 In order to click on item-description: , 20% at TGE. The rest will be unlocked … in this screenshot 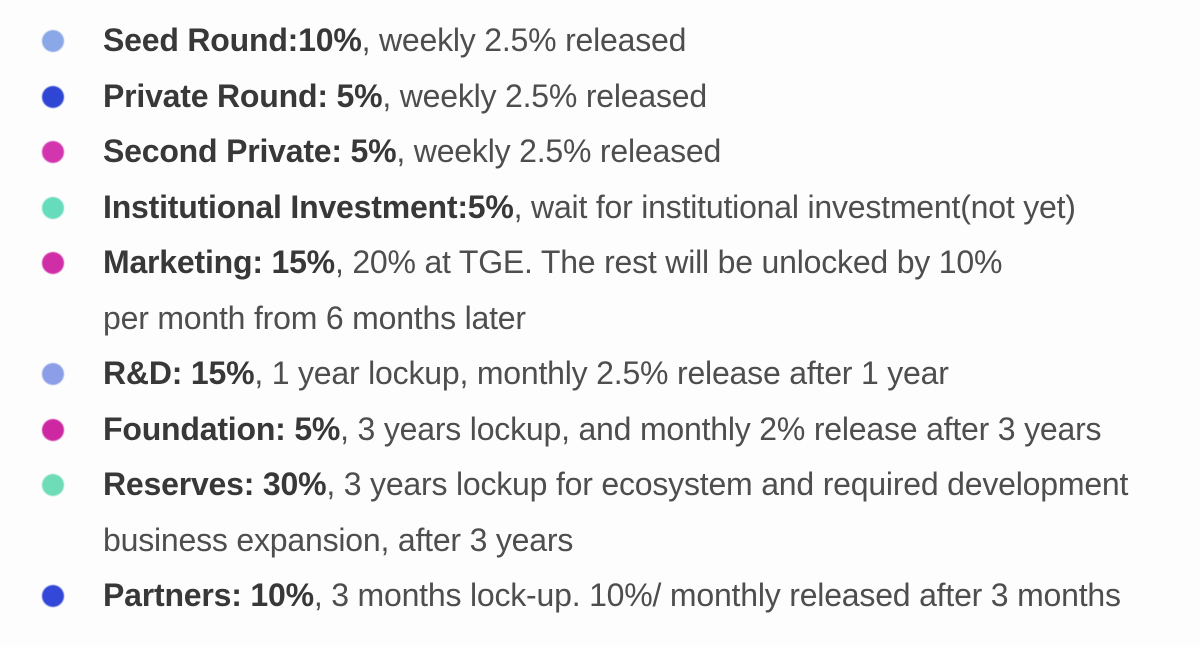, I will do `click(668, 262)`.